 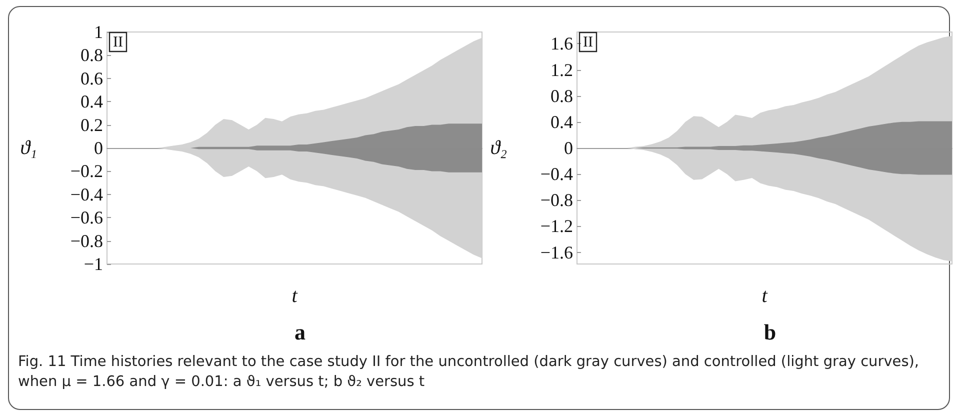 I want to click on y-tick-label: 1, so click(x=98, y=32).